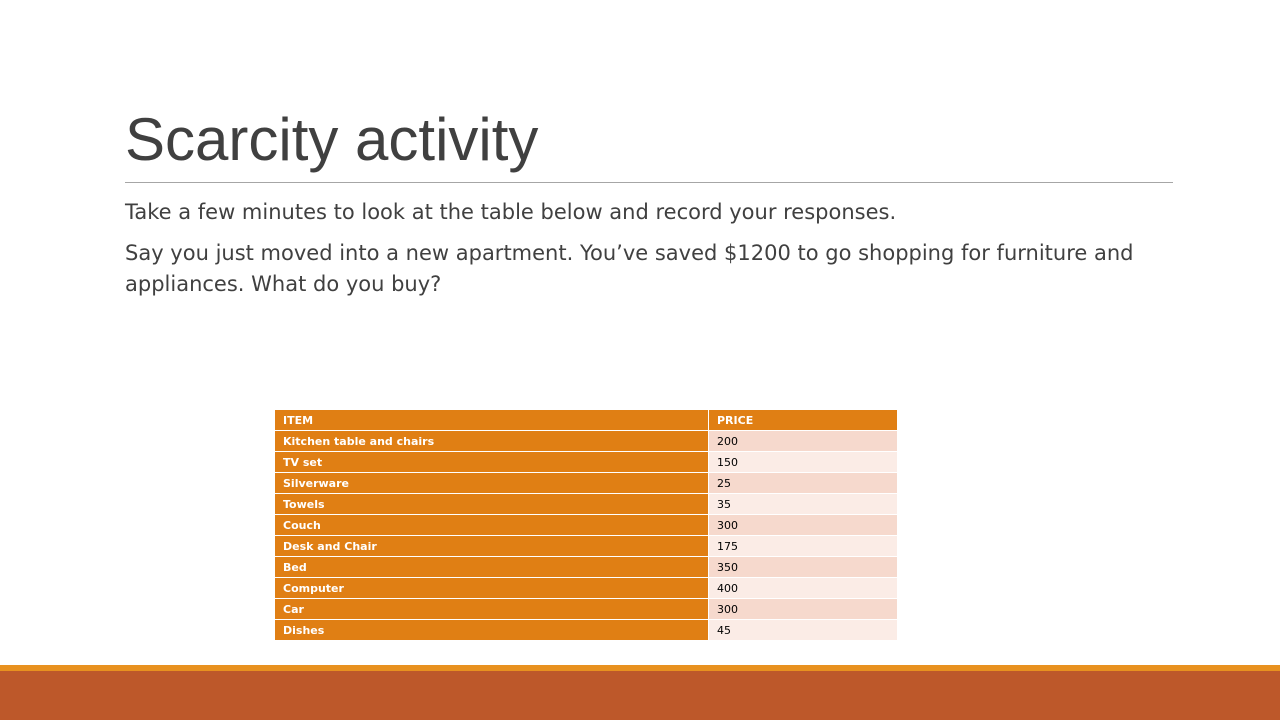 The height and width of the screenshot is (720, 1280). I want to click on table-row: Couch 300, so click(586, 525).